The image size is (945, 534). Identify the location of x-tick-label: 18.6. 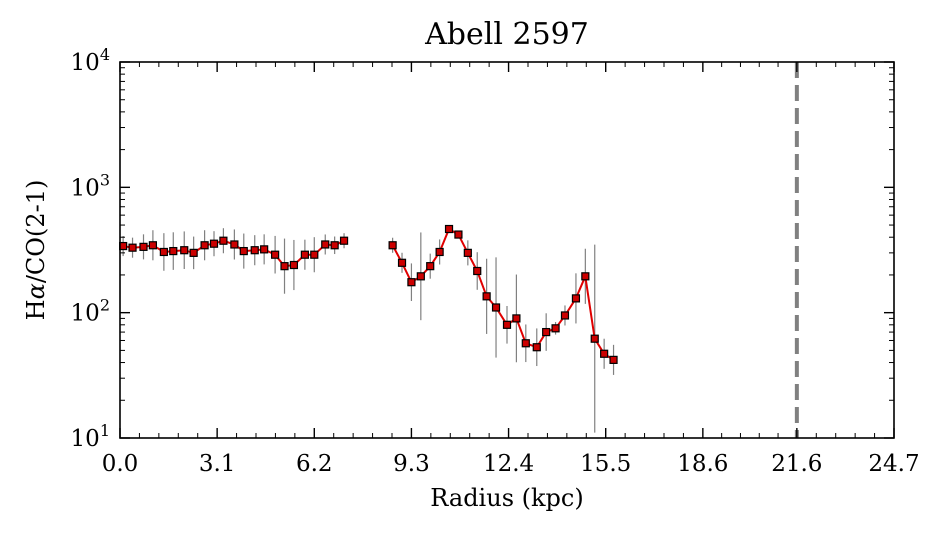
(702, 464).